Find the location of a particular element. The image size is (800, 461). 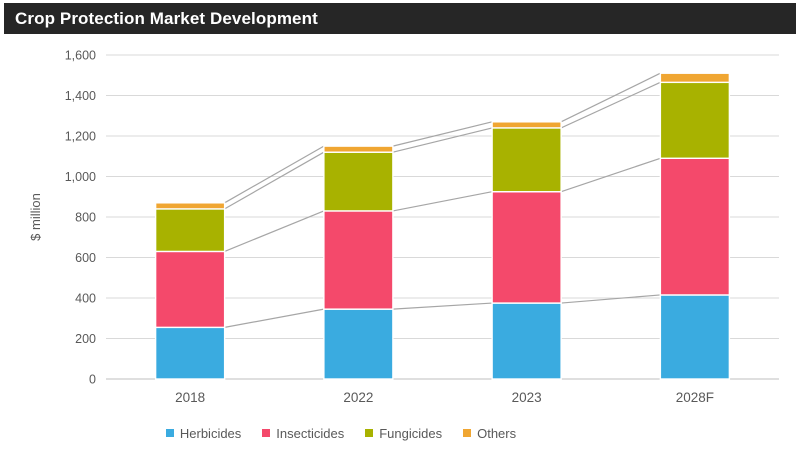

bar-segment-fungicides-2018 is located at coordinates (190, 230).